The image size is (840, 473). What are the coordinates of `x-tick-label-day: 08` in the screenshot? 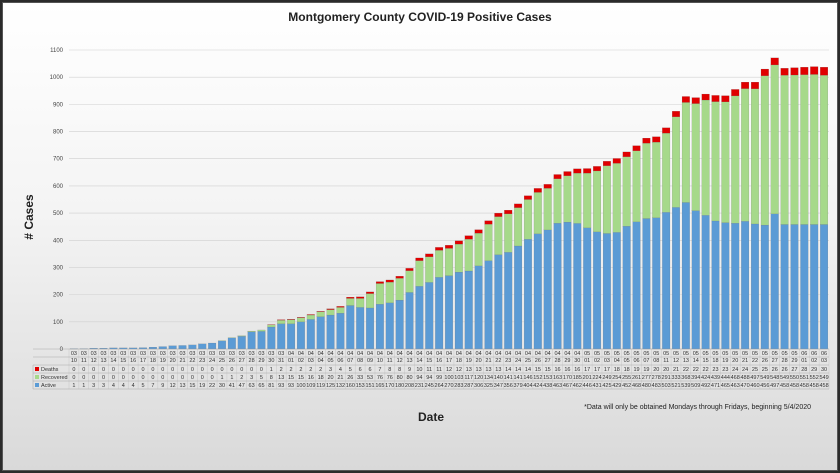 It's located at (360, 361).